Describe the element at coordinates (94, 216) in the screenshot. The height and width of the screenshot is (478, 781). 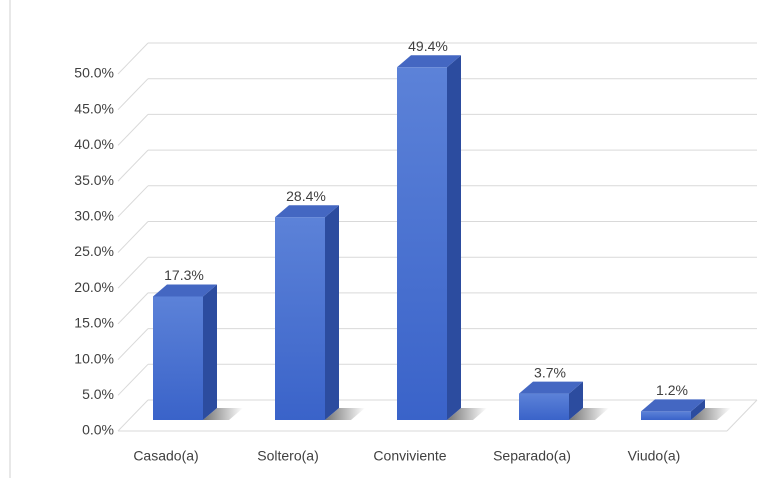
I see `y-tick-label: 30.0%` at that location.